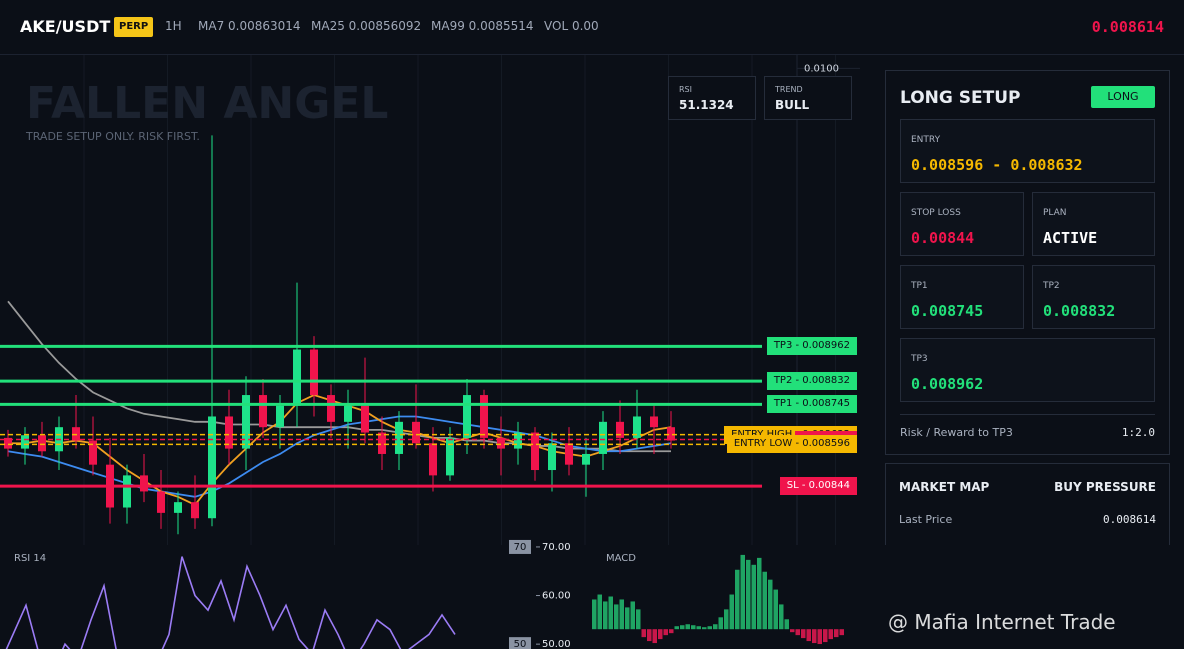 Image resolution: width=1184 pixels, height=649 pixels. Describe the element at coordinates (1027, 414) in the screenshot. I see `divider` at that location.